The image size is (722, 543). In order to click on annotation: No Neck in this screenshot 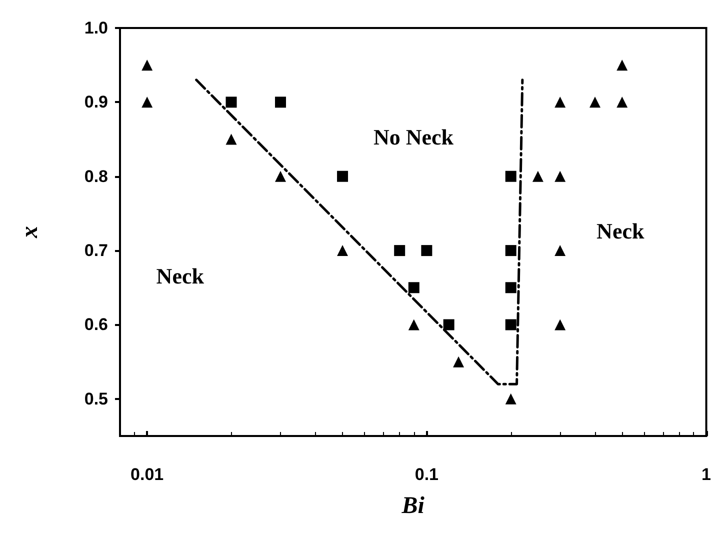, I will do `click(414, 137)`.